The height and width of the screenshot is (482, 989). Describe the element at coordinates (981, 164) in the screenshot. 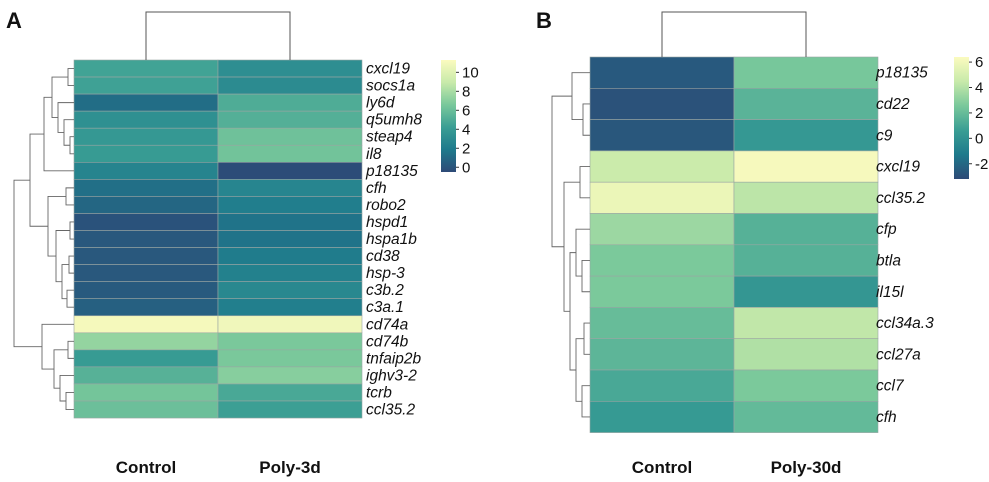

I see `colorbar-tick-label: -2` at that location.